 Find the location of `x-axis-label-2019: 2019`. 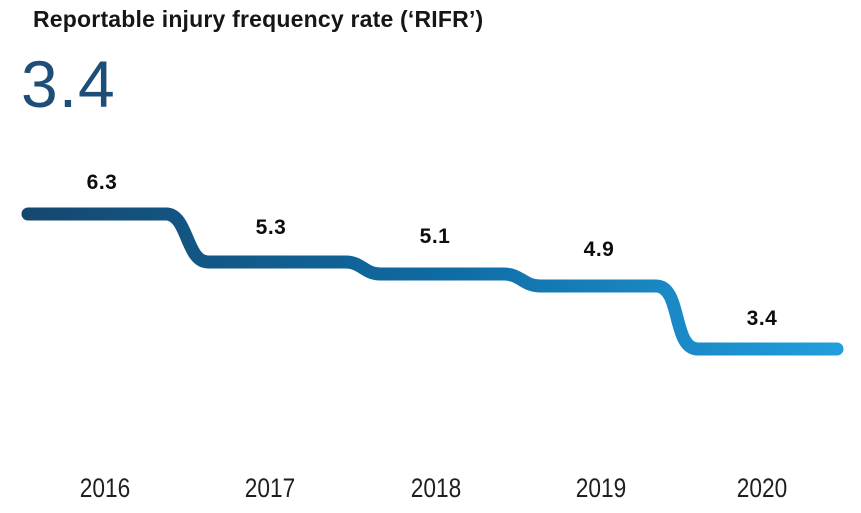

x-axis-label-2019: 2019 is located at coordinates (601, 488).